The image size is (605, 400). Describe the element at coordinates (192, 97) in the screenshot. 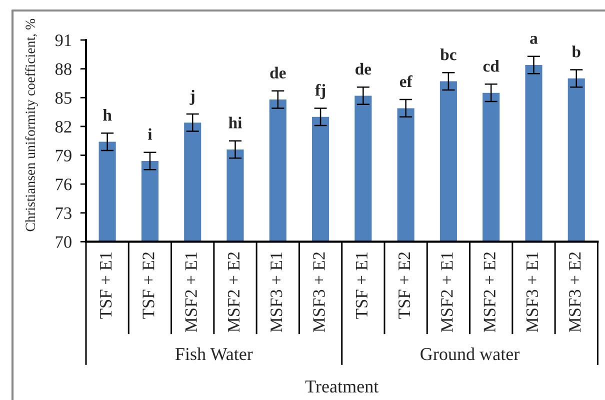

I see `data-label: j` at that location.